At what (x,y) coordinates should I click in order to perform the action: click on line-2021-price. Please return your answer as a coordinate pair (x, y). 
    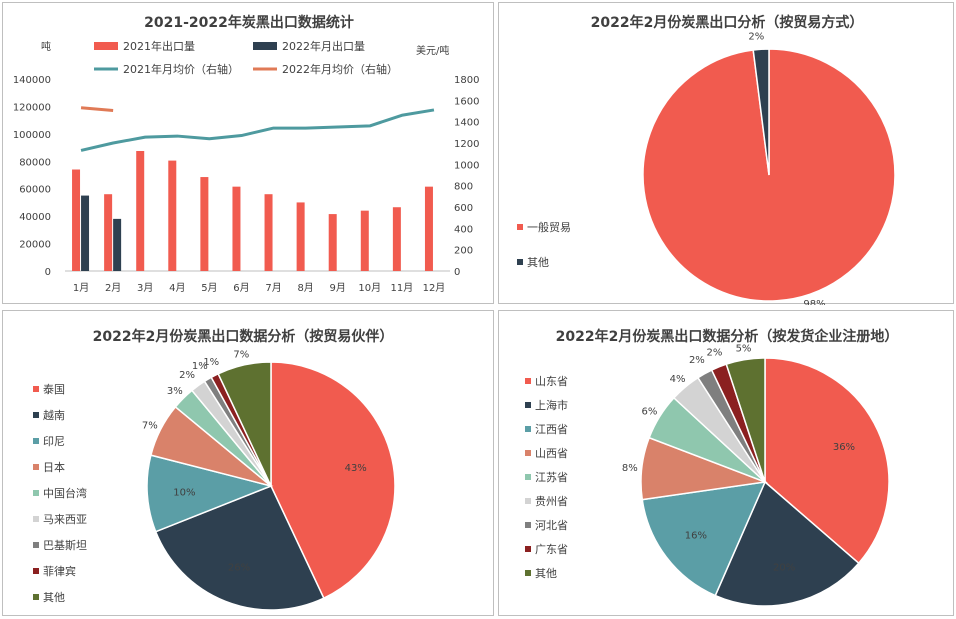
    Looking at the image, I should click on (257, 130).